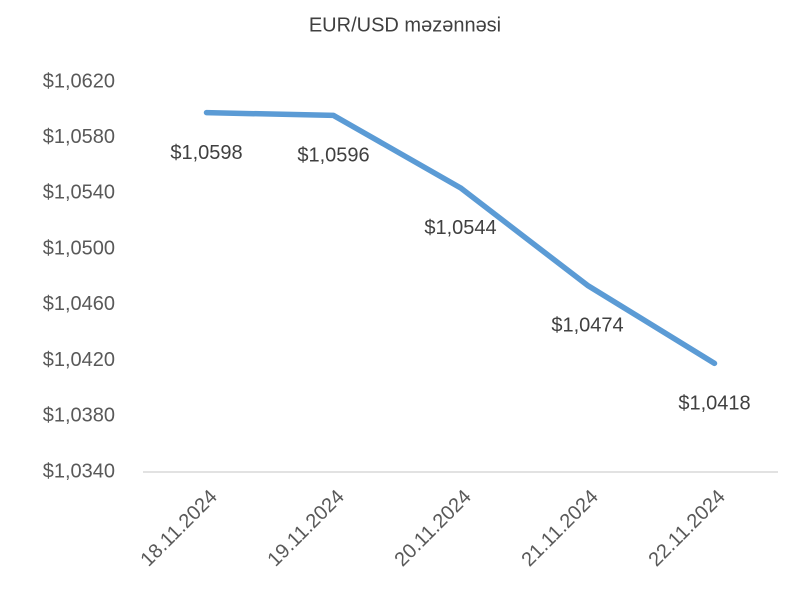 This screenshot has height=608, width=793. I want to click on y-tick-label: $1,0580, so click(79, 137).